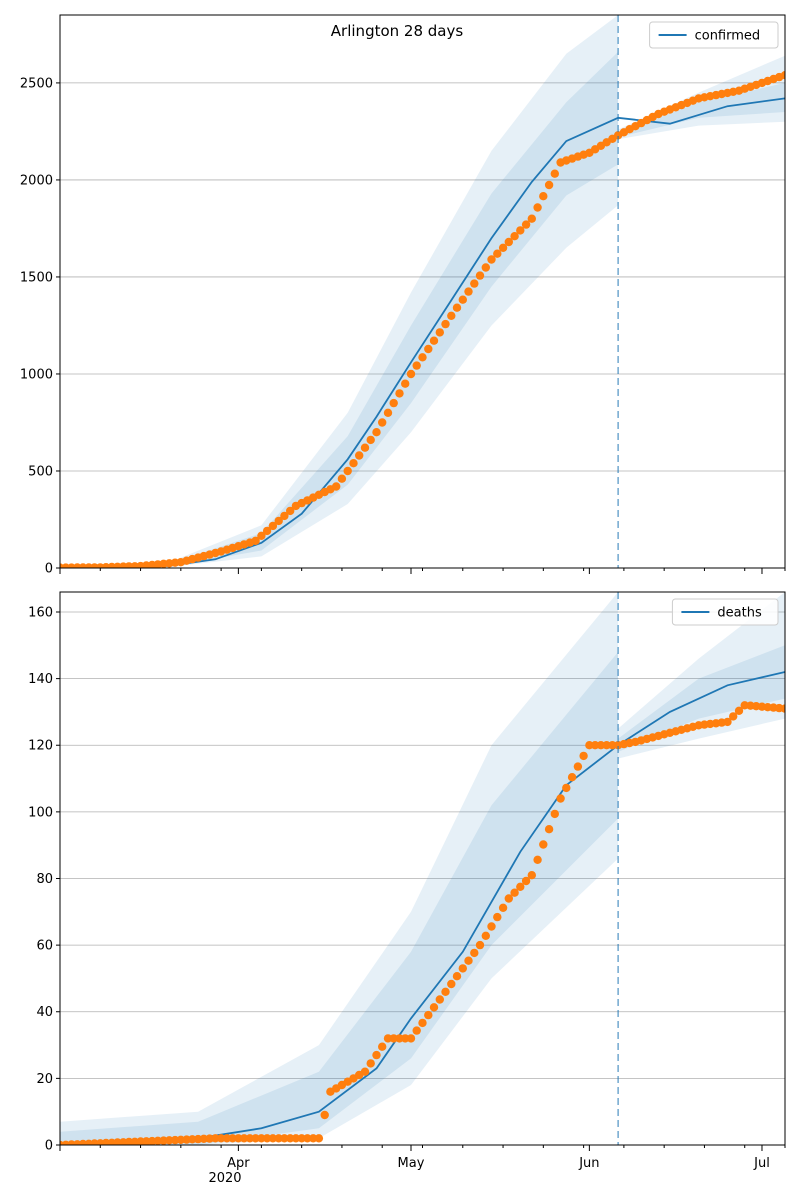 Image resolution: width=800 pixels, height=1200 pixels. Describe the element at coordinates (397, 31) in the screenshot. I see `chart-title: Arlington 28 days` at that location.